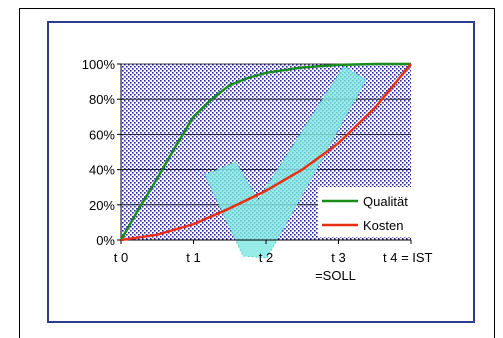 This screenshot has height=338, width=503. I want to click on x-tick-label: t 3, so click(338, 257).